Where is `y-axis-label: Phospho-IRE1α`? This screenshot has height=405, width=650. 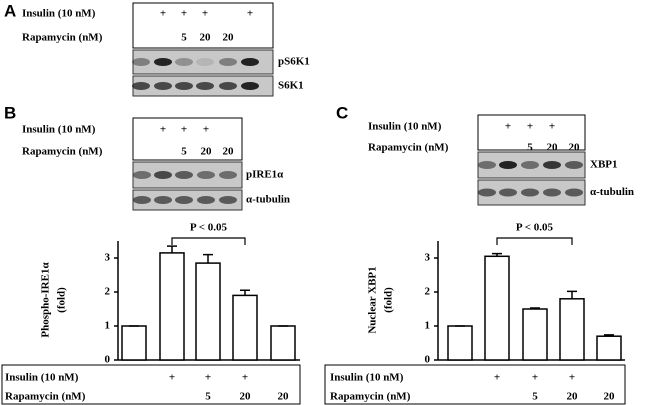 y-axis-label: Phospho-IRE1α is located at coordinates (46, 300).